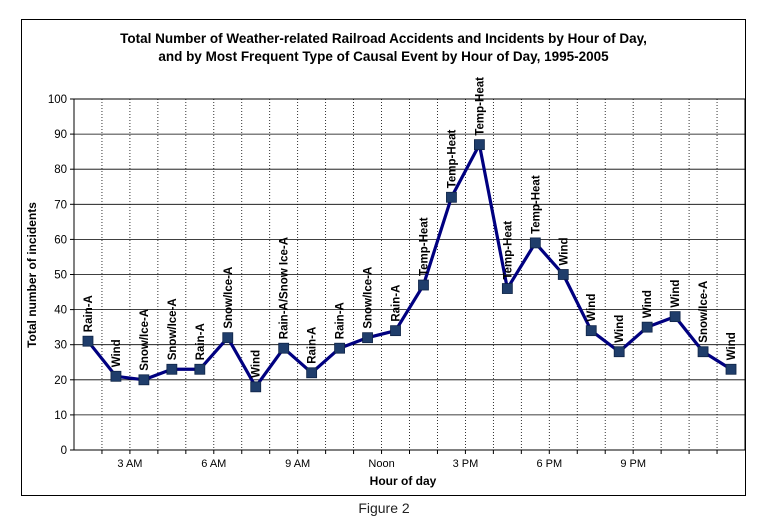 The width and height of the screenshot is (768, 527). What do you see at coordinates (549, 464) in the screenshot?
I see `x-tick-label: 6 PM` at bounding box center [549, 464].